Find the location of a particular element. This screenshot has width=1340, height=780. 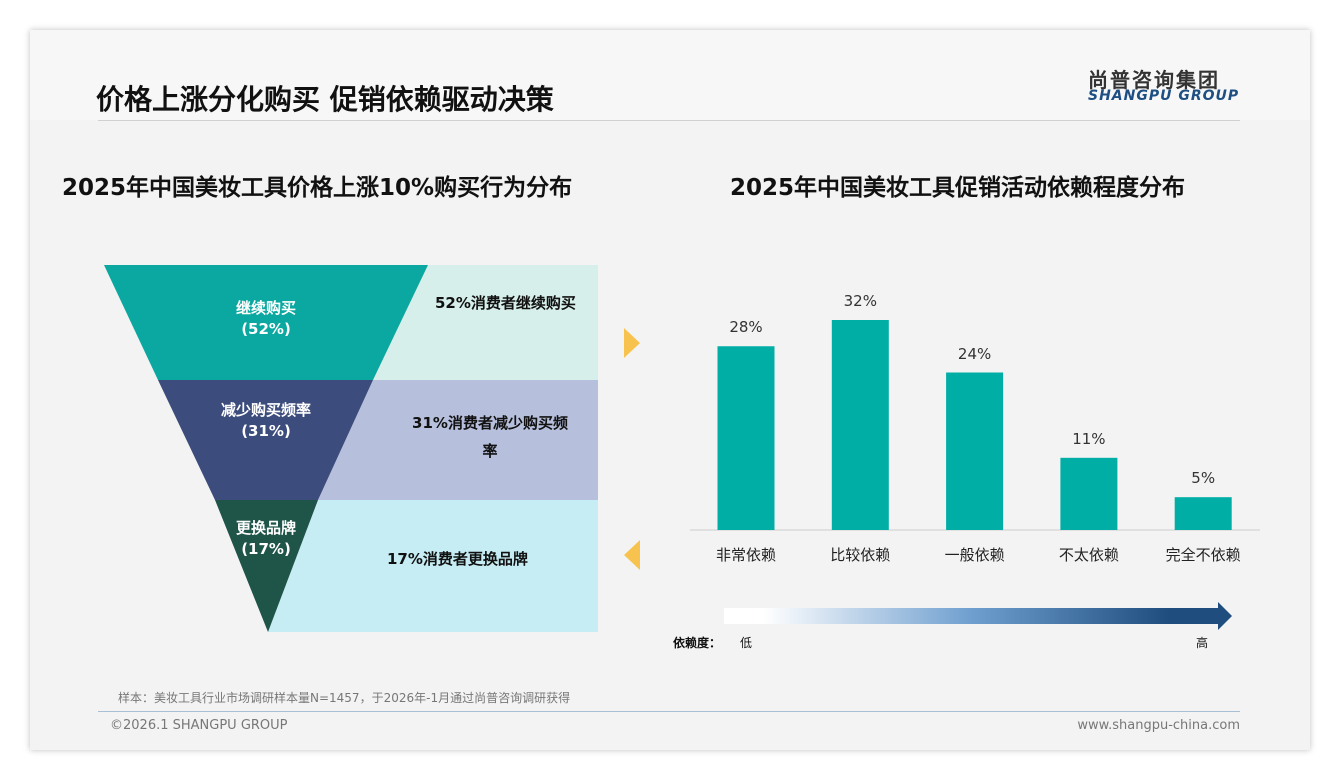

bar-value-label: 28% is located at coordinates (746, 327).